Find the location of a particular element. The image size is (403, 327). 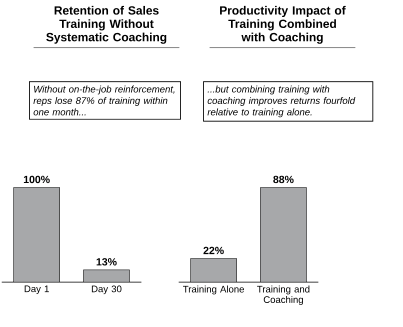

x-tick-label: Training Alone is located at coordinates (213, 289).